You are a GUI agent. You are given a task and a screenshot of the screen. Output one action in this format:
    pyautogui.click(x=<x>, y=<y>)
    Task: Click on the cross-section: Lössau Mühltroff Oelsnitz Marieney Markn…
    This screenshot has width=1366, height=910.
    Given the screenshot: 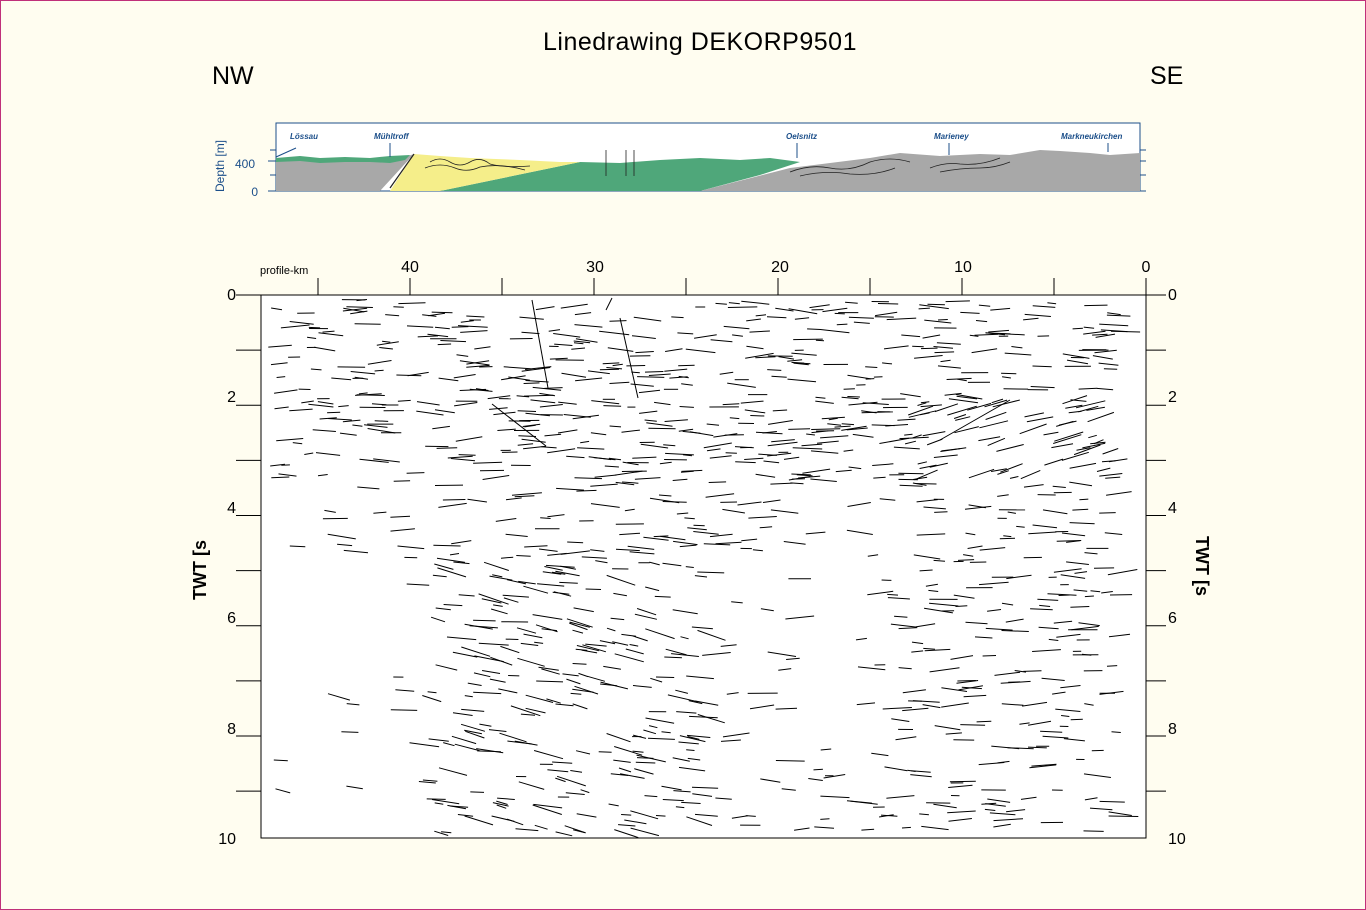 What is the action you would take?
    pyautogui.click(x=679, y=160)
    